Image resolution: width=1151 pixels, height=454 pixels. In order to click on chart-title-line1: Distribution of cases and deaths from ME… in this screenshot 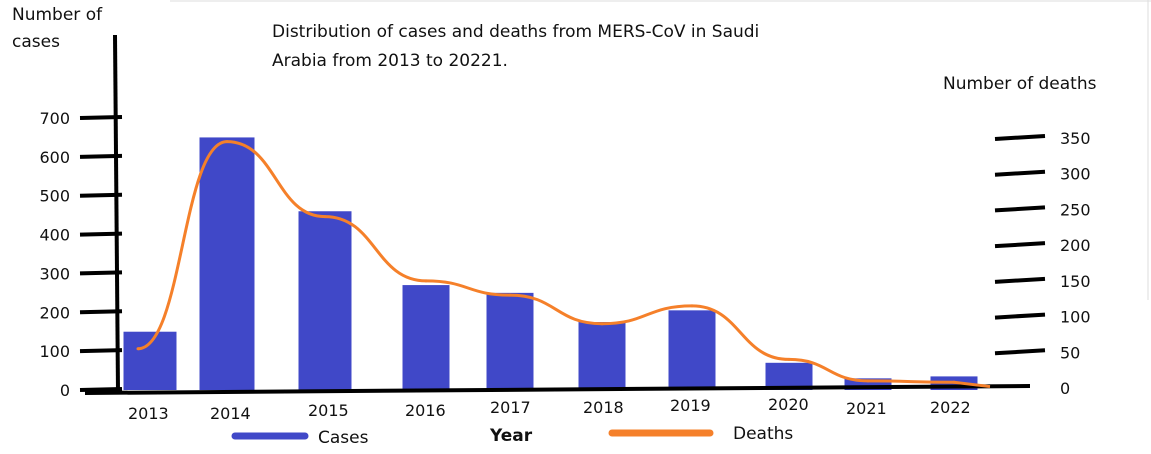, I will do `click(515, 32)`.